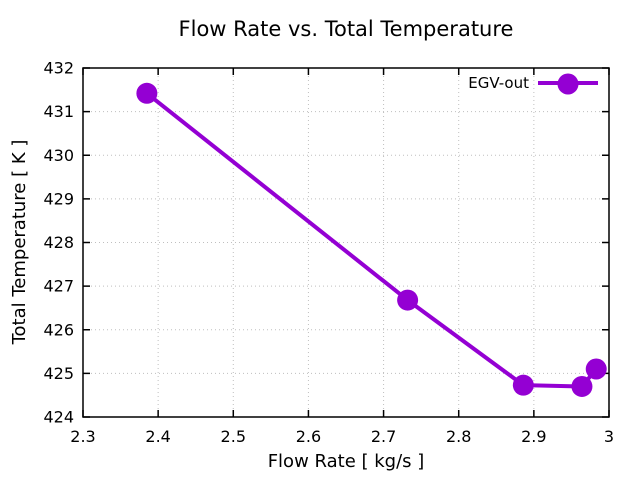 Image resolution: width=640 pixels, height=480 pixels. What do you see at coordinates (58, 111) in the screenshot?
I see `y-tick-label: 431` at bounding box center [58, 111].